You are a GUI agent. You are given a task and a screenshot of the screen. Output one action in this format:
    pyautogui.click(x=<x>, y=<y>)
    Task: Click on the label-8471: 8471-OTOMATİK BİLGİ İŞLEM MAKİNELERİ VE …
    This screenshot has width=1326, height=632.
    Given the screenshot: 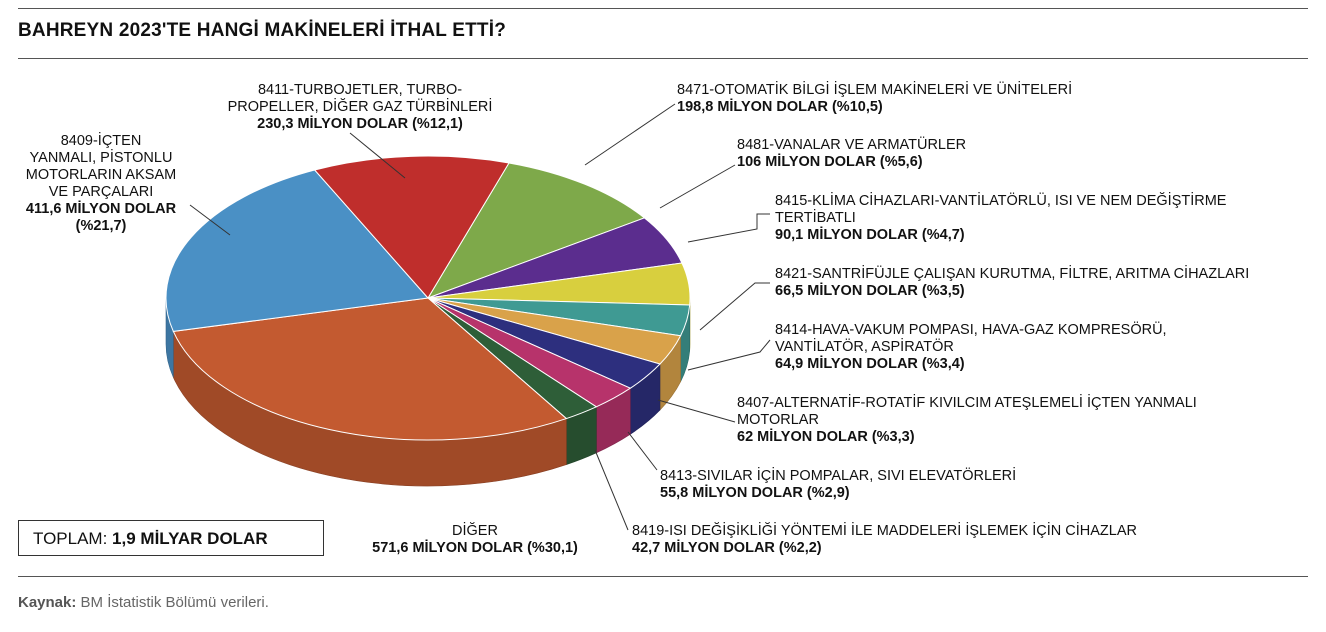 What is the action you would take?
    pyautogui.click(x=927, y=99)
    